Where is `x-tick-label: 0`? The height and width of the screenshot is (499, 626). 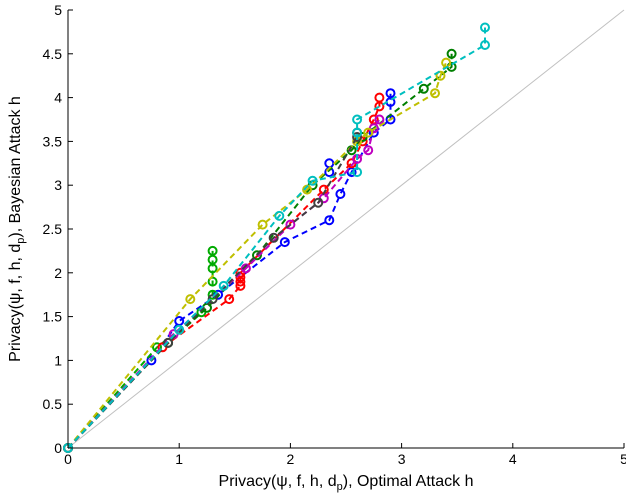
x-tick-label: 0 is located at coordinates (68, 459).